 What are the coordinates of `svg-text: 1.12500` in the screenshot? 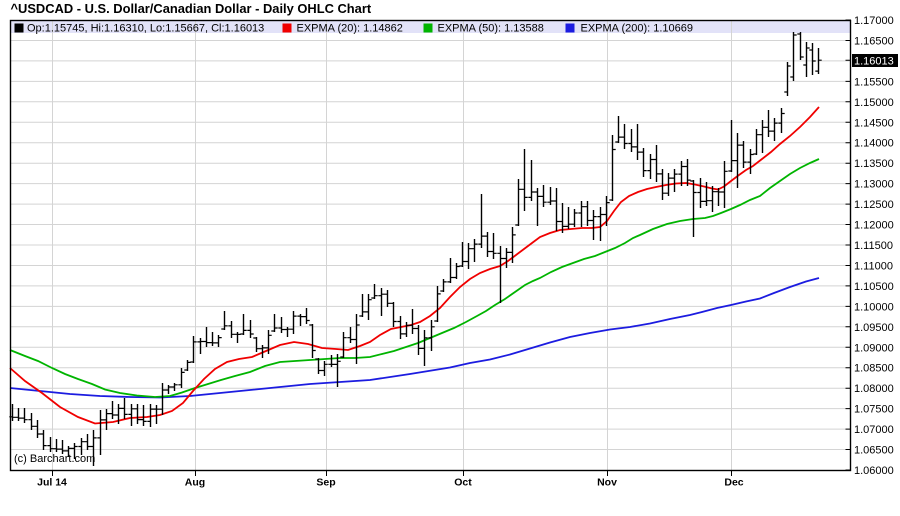 It's located at (874, 205).